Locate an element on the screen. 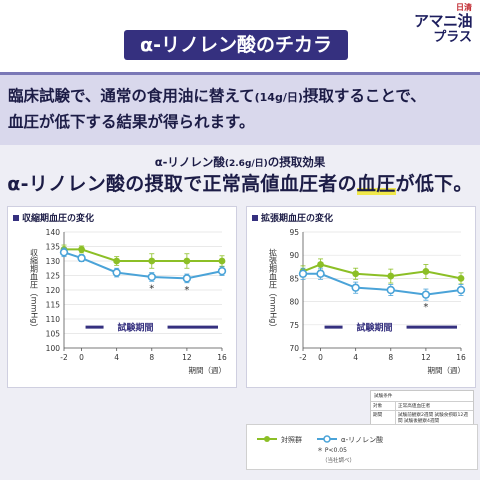 This screenshot has height=480, width=480. legend-ala-label: α-リノレン酸 is located at coordinates (362, 439).